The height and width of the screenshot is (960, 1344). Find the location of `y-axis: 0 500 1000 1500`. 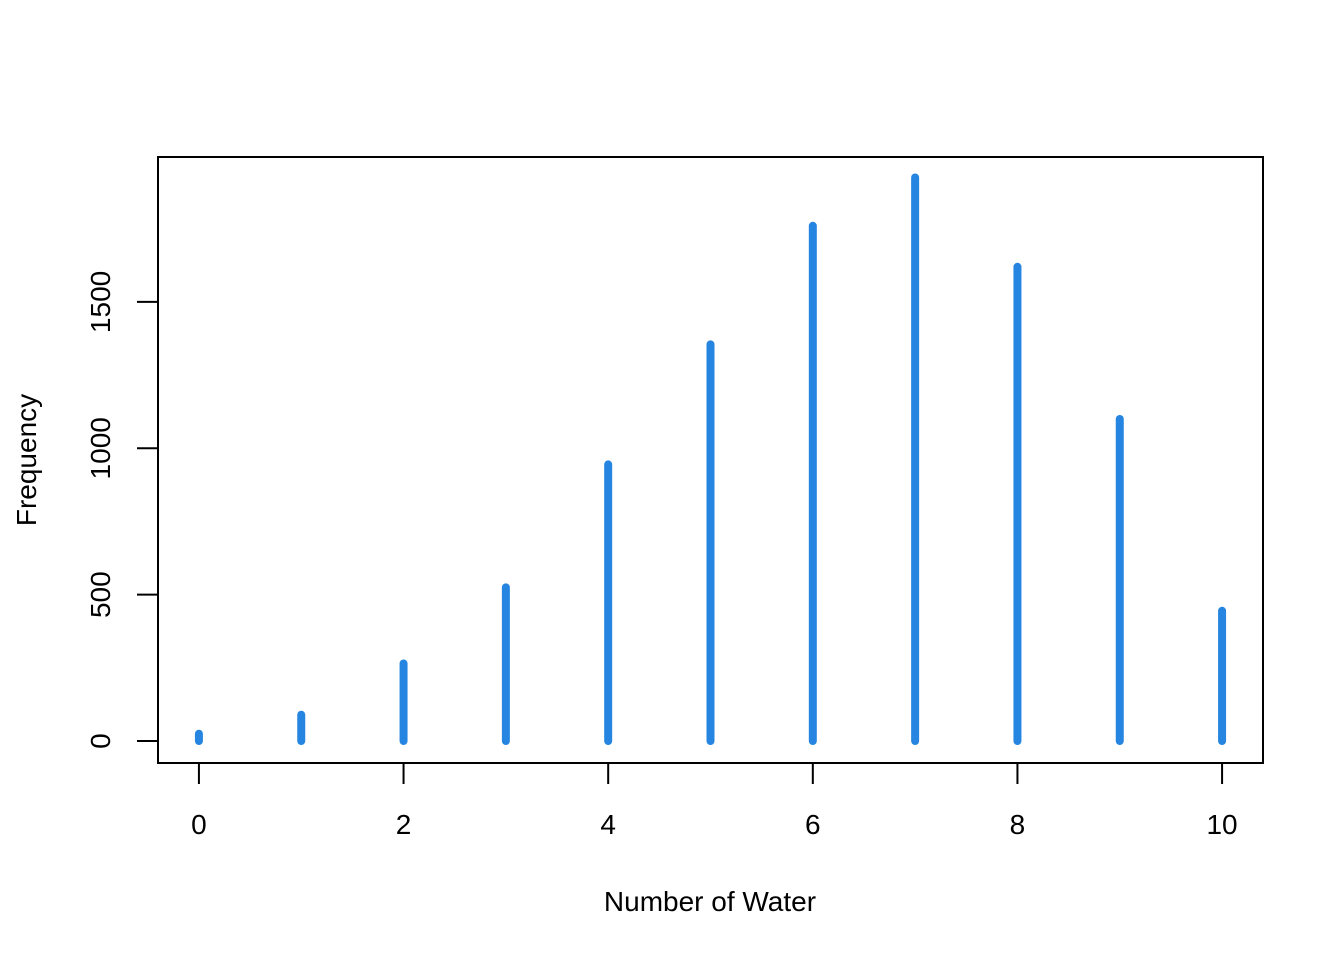

y-axis: 0 500 1000 1500 is located at coordinates (122, 510).